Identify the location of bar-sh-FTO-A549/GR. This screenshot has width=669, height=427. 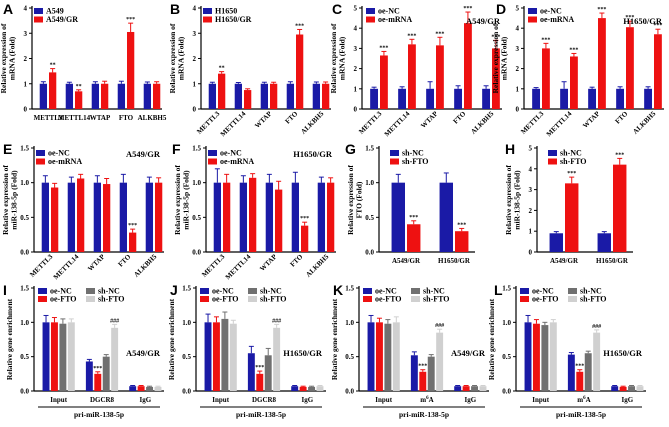
(572, 217).